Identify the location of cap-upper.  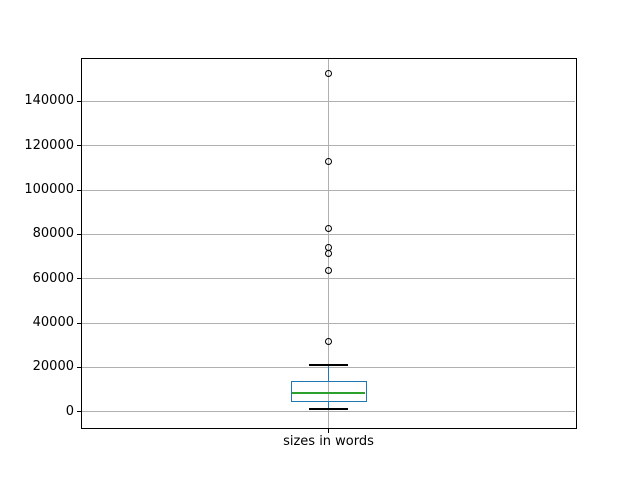
(328, 365).